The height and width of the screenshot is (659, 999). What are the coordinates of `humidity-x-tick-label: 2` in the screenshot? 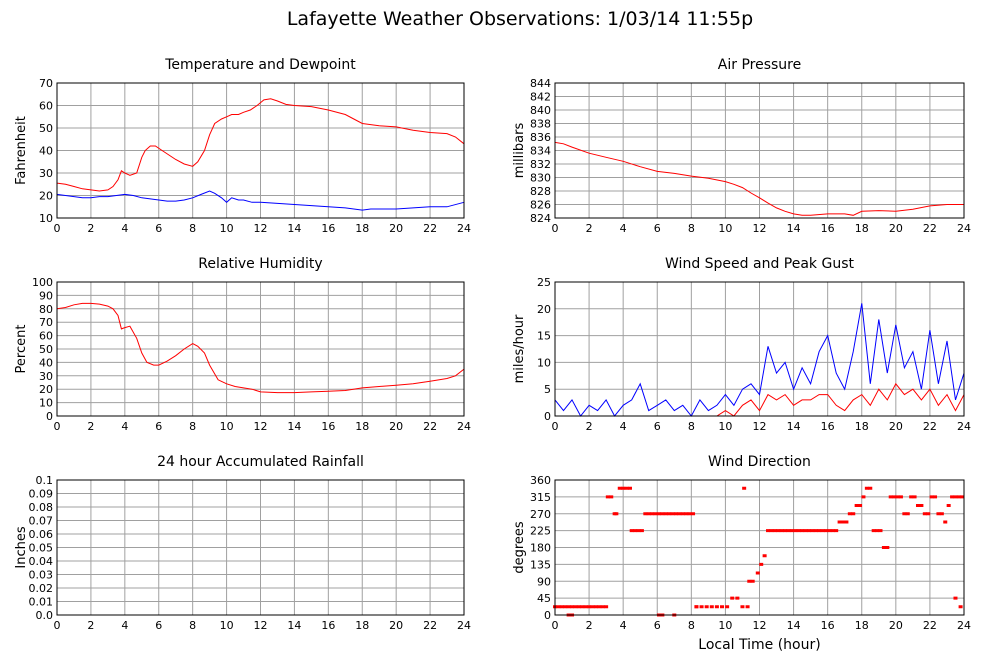 It's located at (90, 426).